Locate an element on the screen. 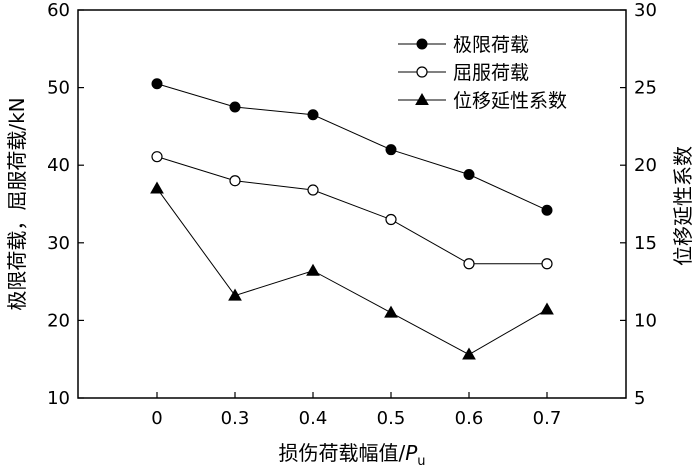 Image resolution: width=700 pixels, height=470 pixels. x-tick-label: 0 is located at coordinates (156, 418).